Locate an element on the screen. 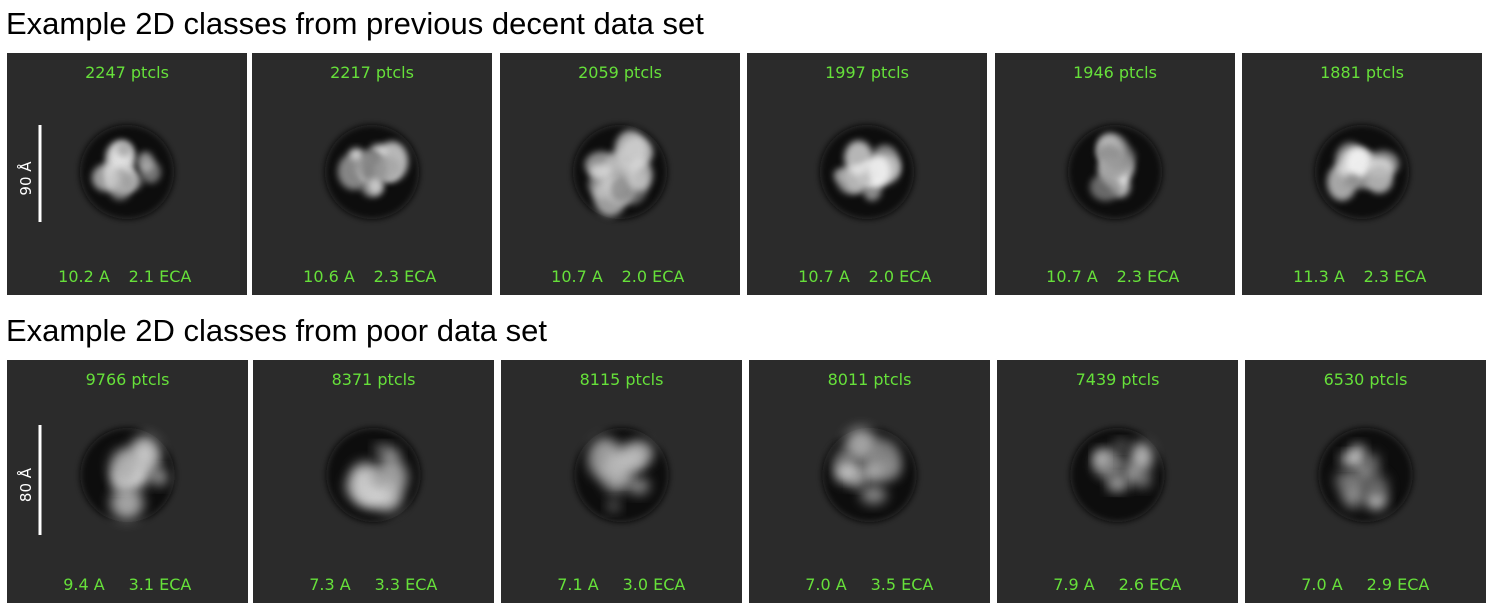  class-panel: 1881 ptcls 11.3 A 2.3 ECA is located at coordinates (1362, 174).